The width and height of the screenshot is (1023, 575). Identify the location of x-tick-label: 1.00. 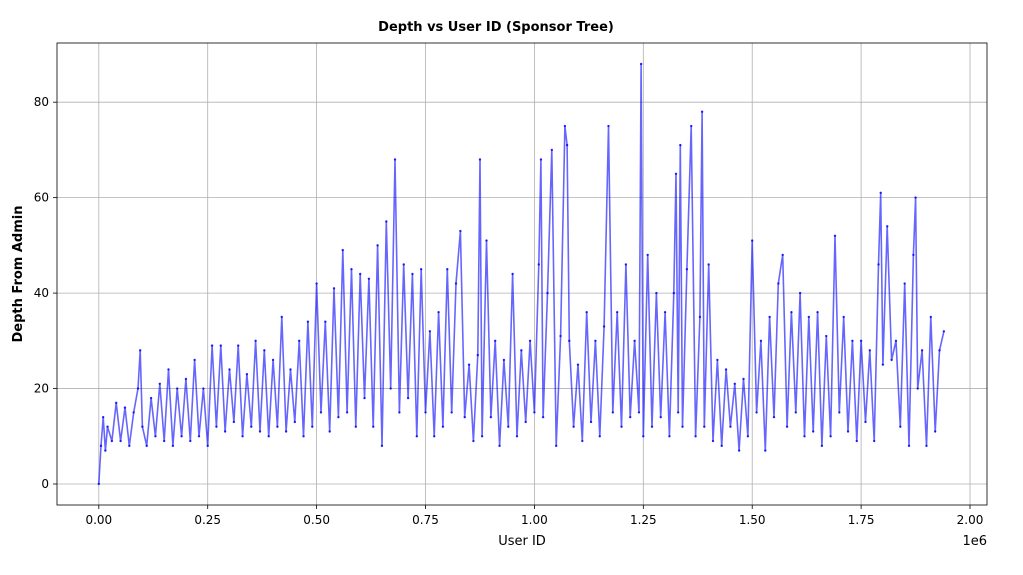
(534, 520).